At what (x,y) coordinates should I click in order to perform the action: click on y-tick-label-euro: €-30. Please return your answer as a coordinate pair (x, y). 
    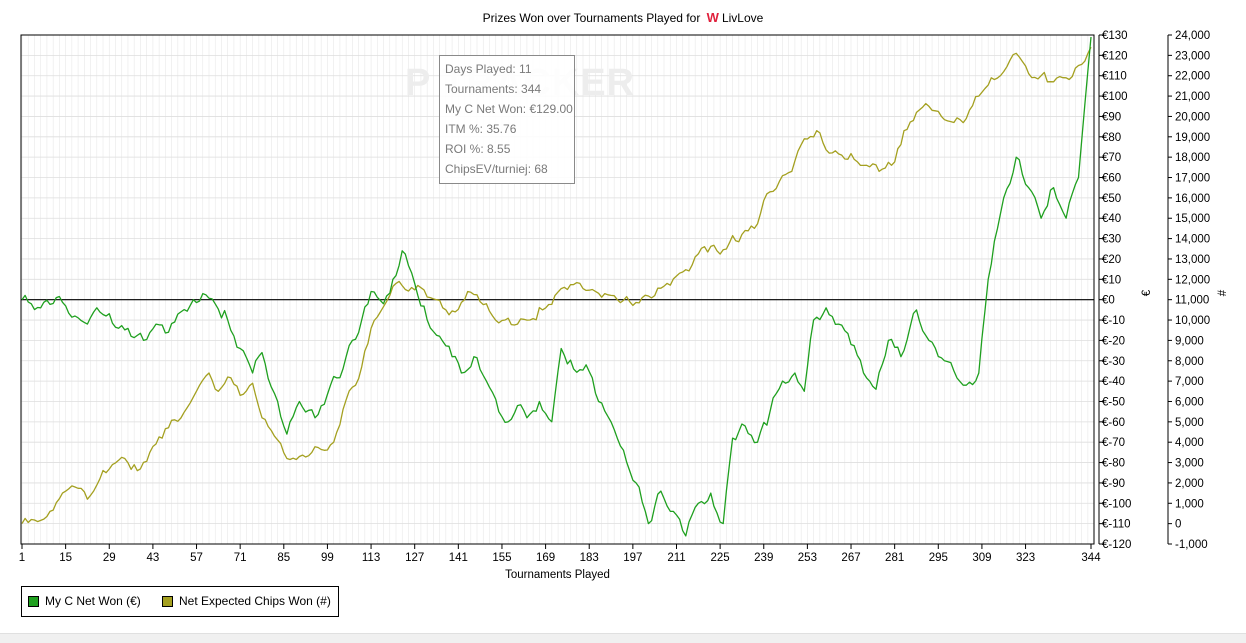
    Looking at the image, I should click on (1113, 362).